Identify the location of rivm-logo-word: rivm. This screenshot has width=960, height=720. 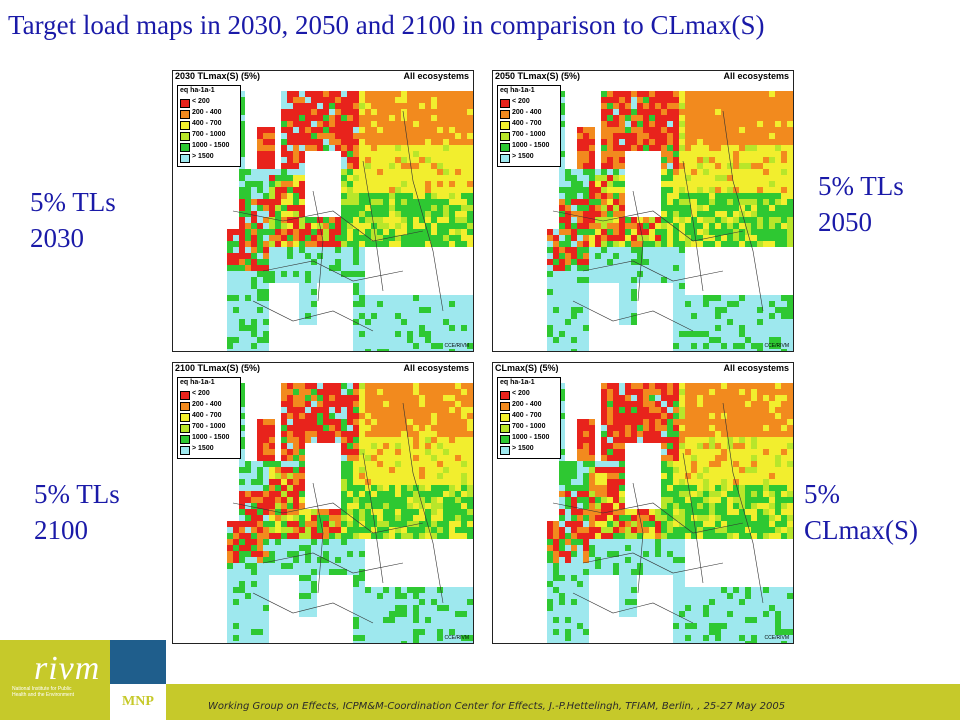
(67, 668).